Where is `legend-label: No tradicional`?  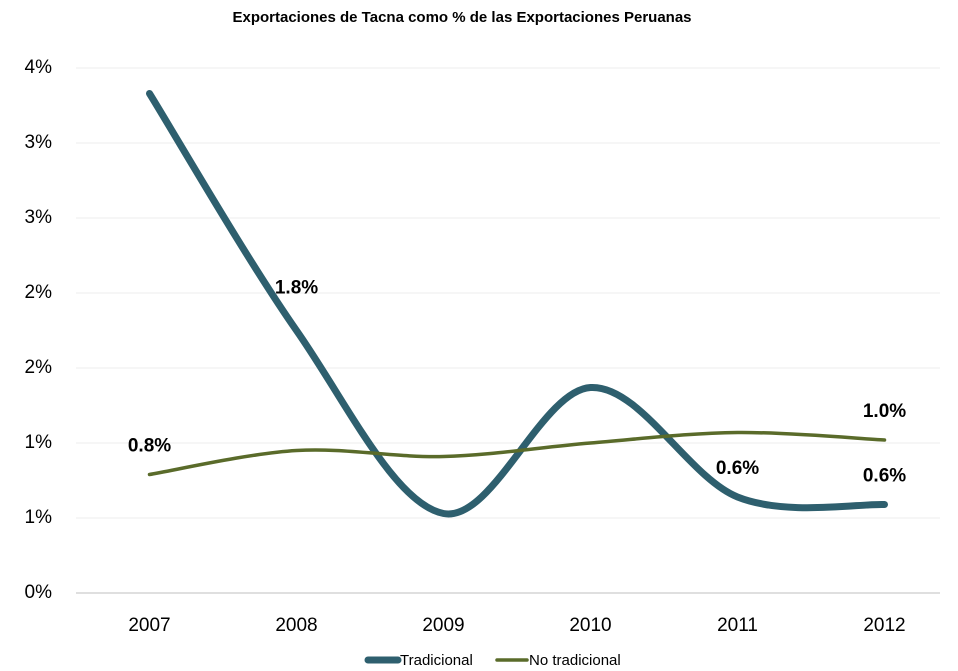 legend-label: No tradicional is located at coordinates (575, 660).